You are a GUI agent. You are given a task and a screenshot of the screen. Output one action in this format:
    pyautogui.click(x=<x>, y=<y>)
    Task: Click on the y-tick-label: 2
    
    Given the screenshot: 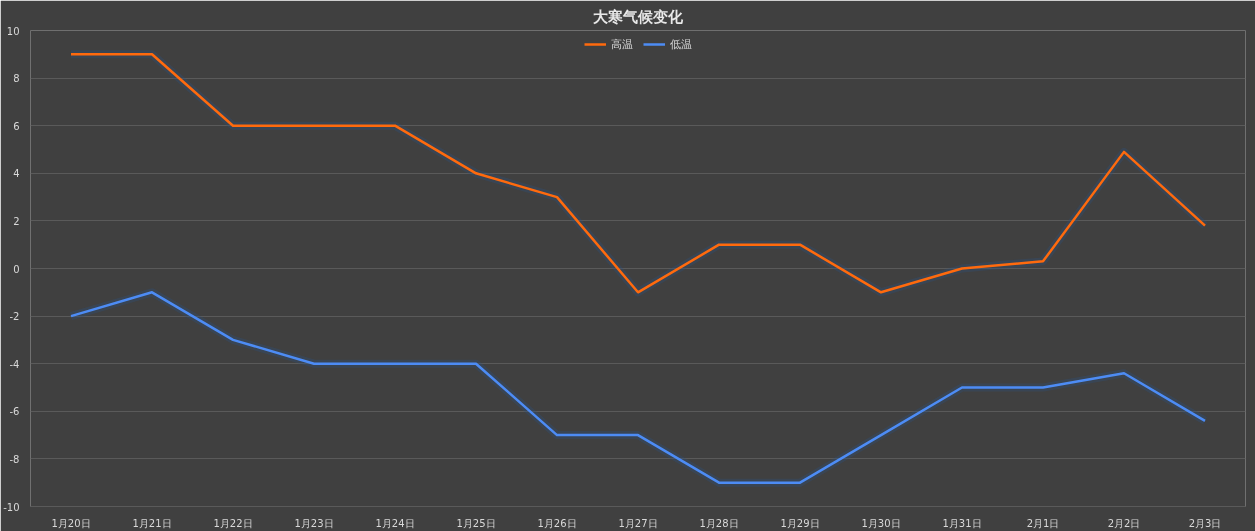 What is the action you would take?
    pyautogui.click(x=16, y=221)
    